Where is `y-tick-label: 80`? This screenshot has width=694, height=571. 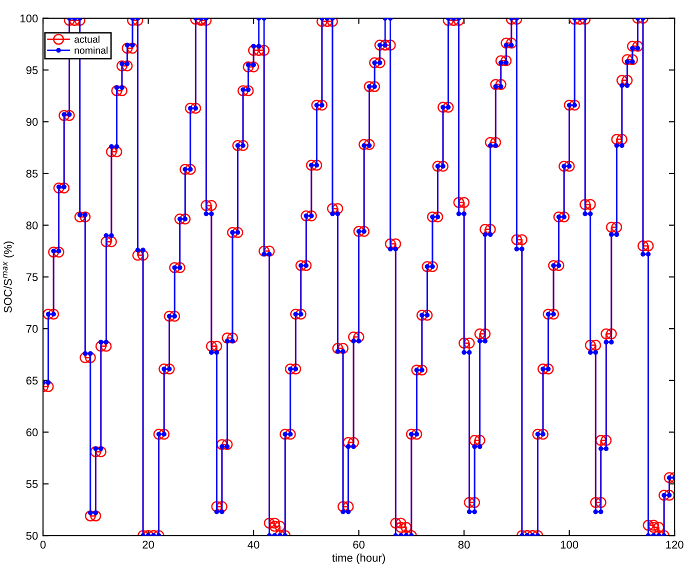 y-tick-label: 80 is located at coordinates (32, 225).